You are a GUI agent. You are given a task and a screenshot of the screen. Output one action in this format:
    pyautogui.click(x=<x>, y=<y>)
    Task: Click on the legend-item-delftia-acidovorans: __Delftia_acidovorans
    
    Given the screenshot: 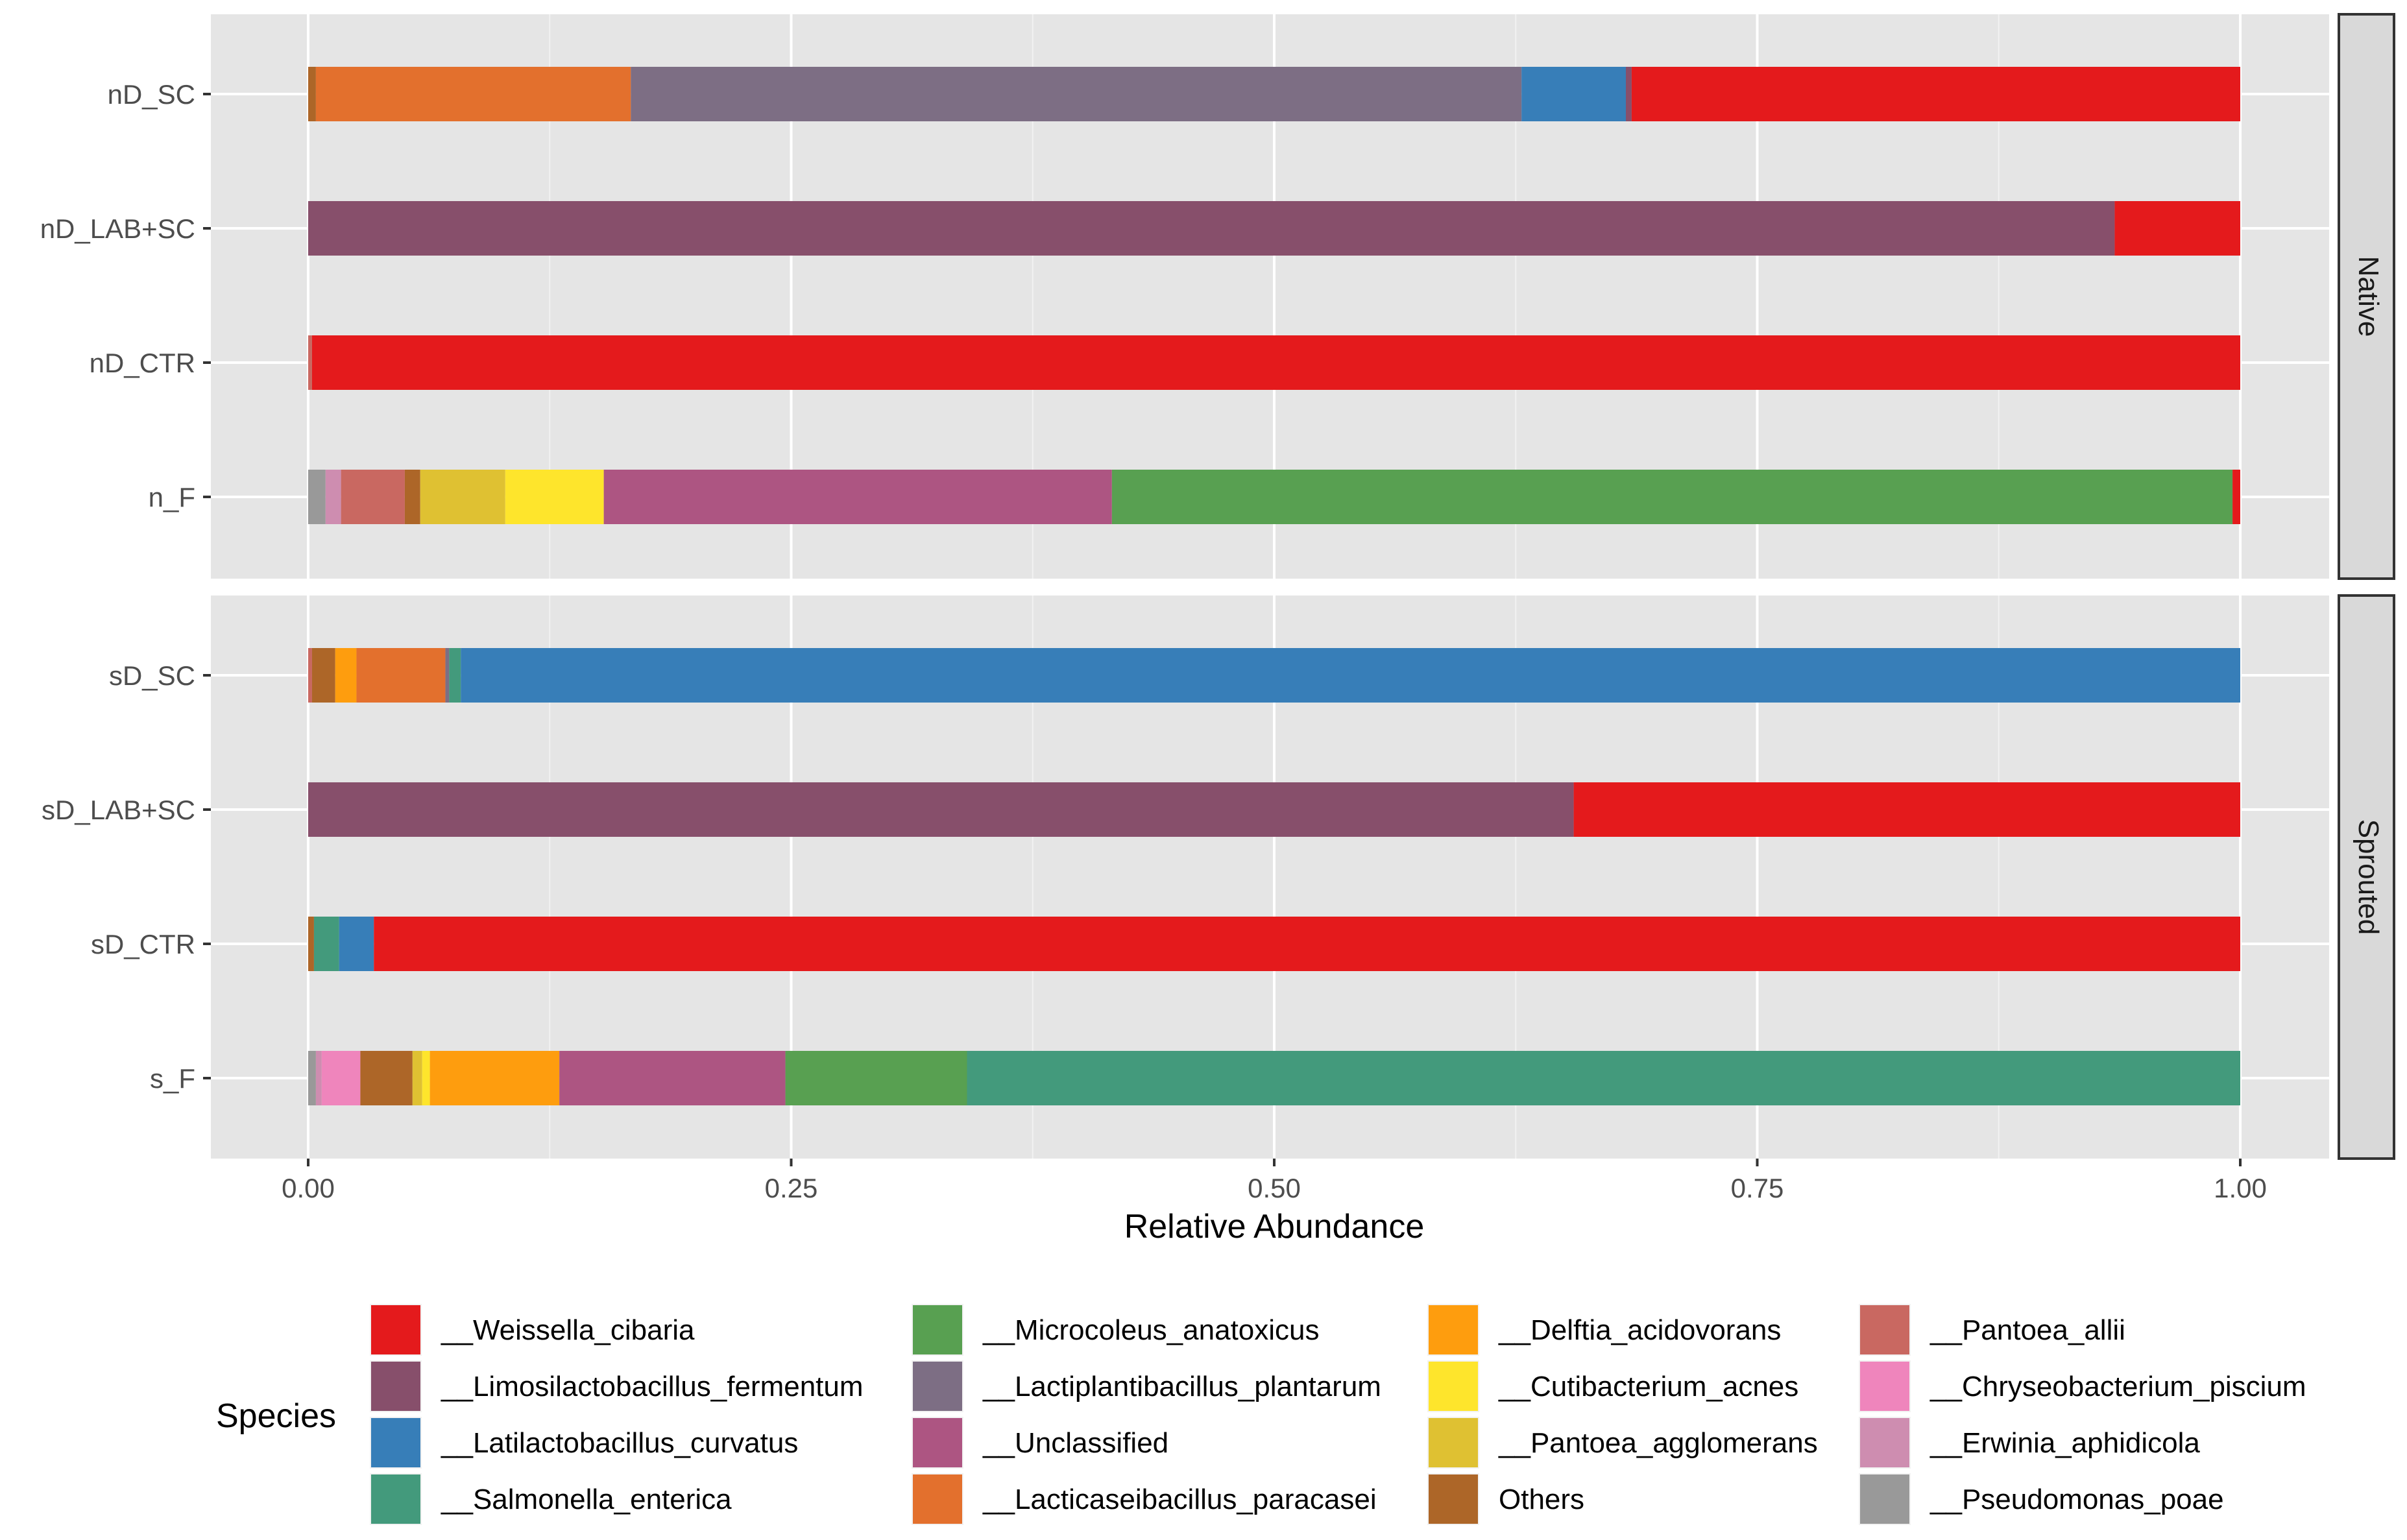 What is the action you would take?
    pyautogui.click(x=1604, y=1330)
    